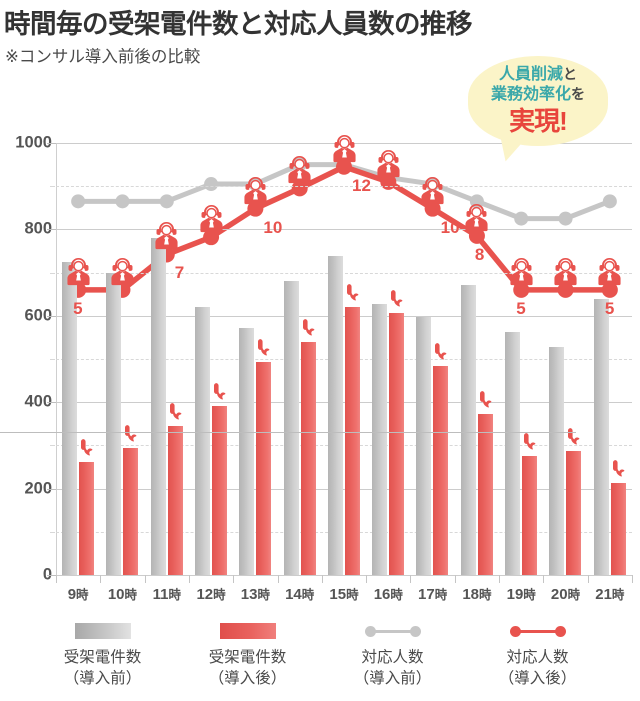  Describe the element at coordinates (392, 678) in the screenshot. I see `legend-label-line-2: （導入前）` at that location.